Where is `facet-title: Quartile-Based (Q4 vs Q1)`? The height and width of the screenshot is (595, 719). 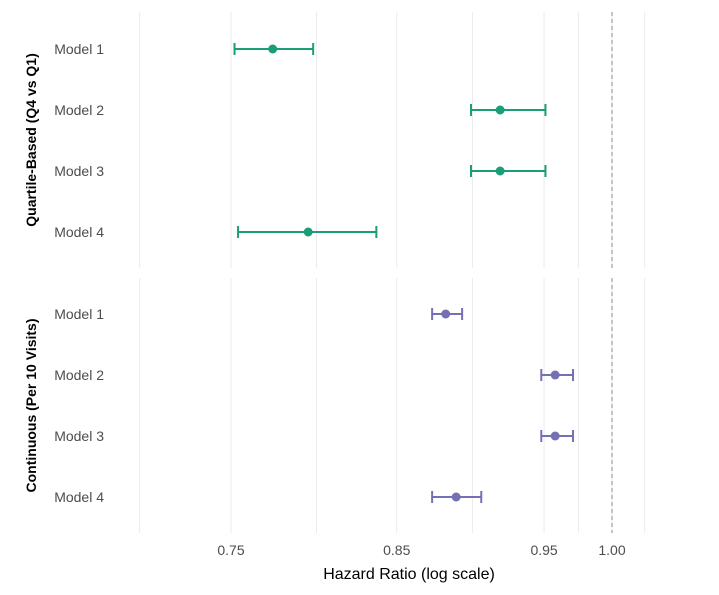 facet-title: Quartile-Based (Q4 vs Q1) is located at coordinates (31, 140).